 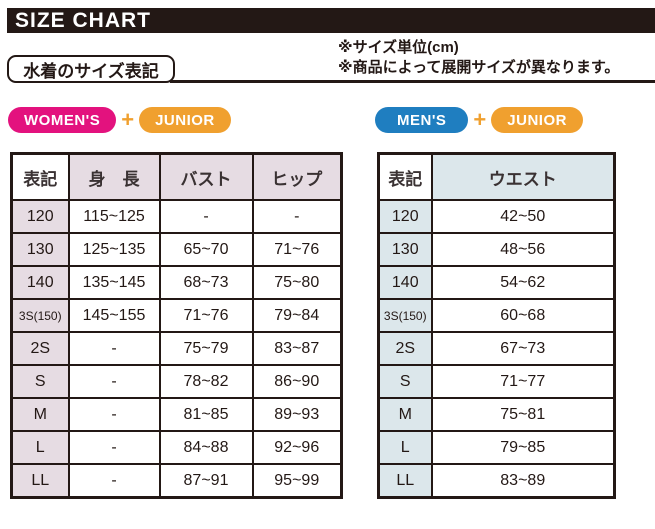 I want to click on table-row: M -81~85 89~93, so click(x=176, y=414).